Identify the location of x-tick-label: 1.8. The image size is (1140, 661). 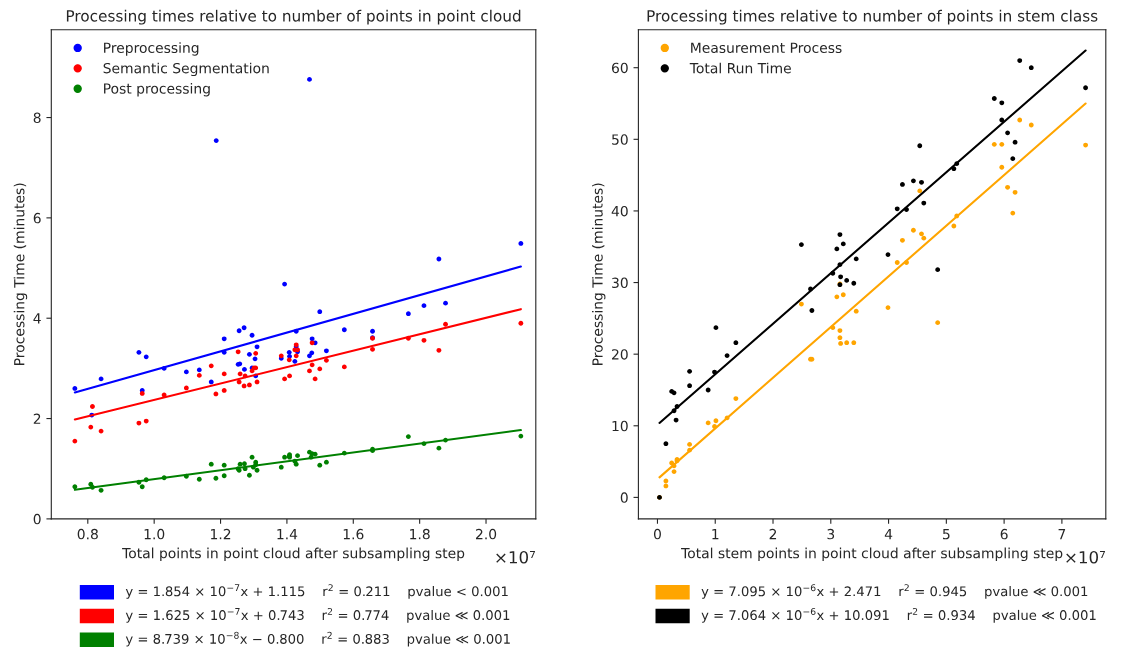
(420, 534).